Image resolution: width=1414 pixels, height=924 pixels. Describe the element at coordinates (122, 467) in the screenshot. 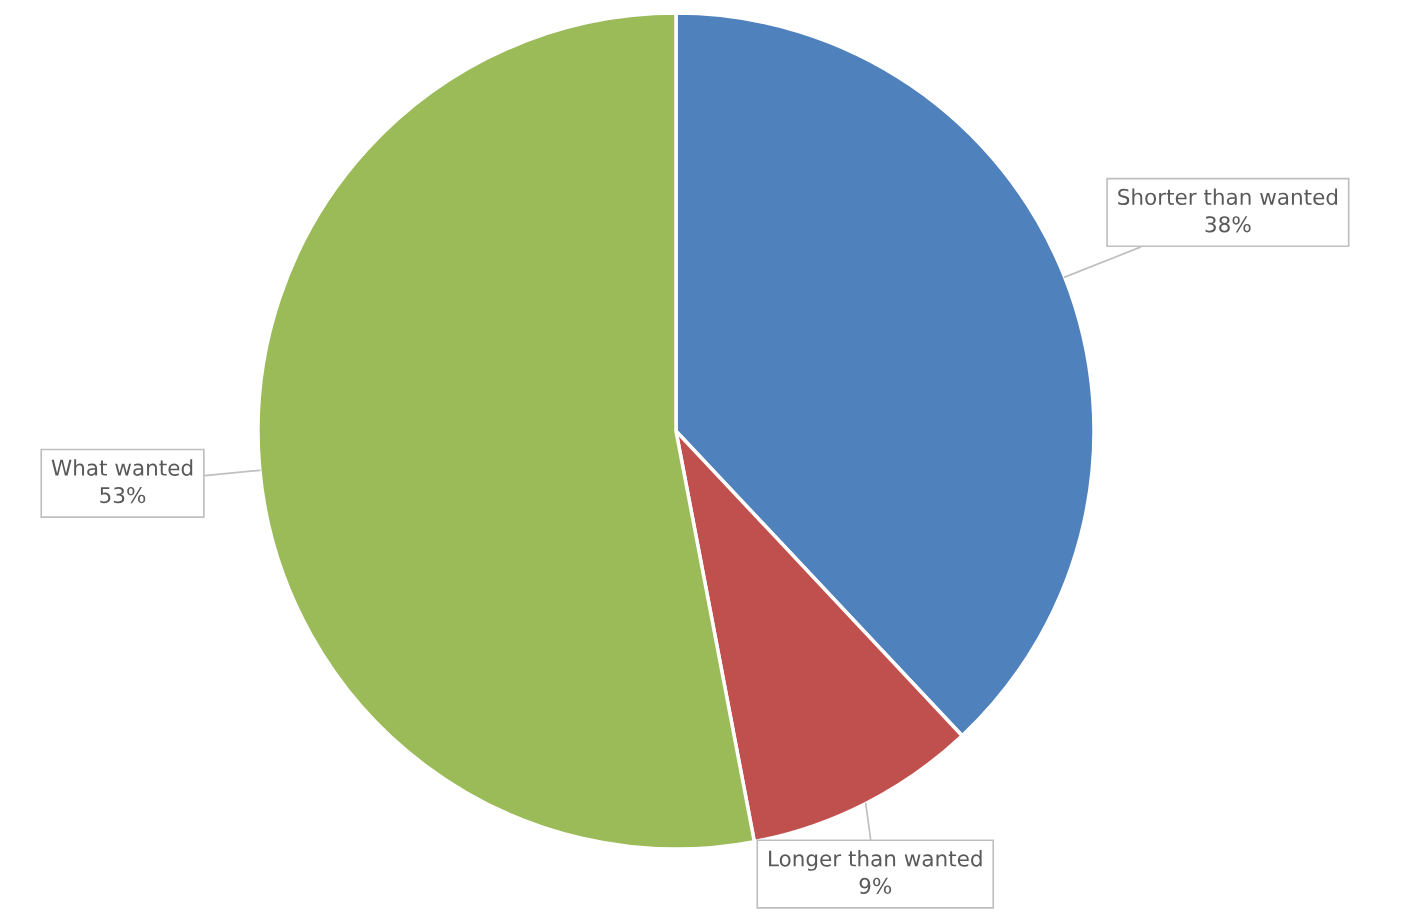

I see `slice-label: What wanted` at that location.